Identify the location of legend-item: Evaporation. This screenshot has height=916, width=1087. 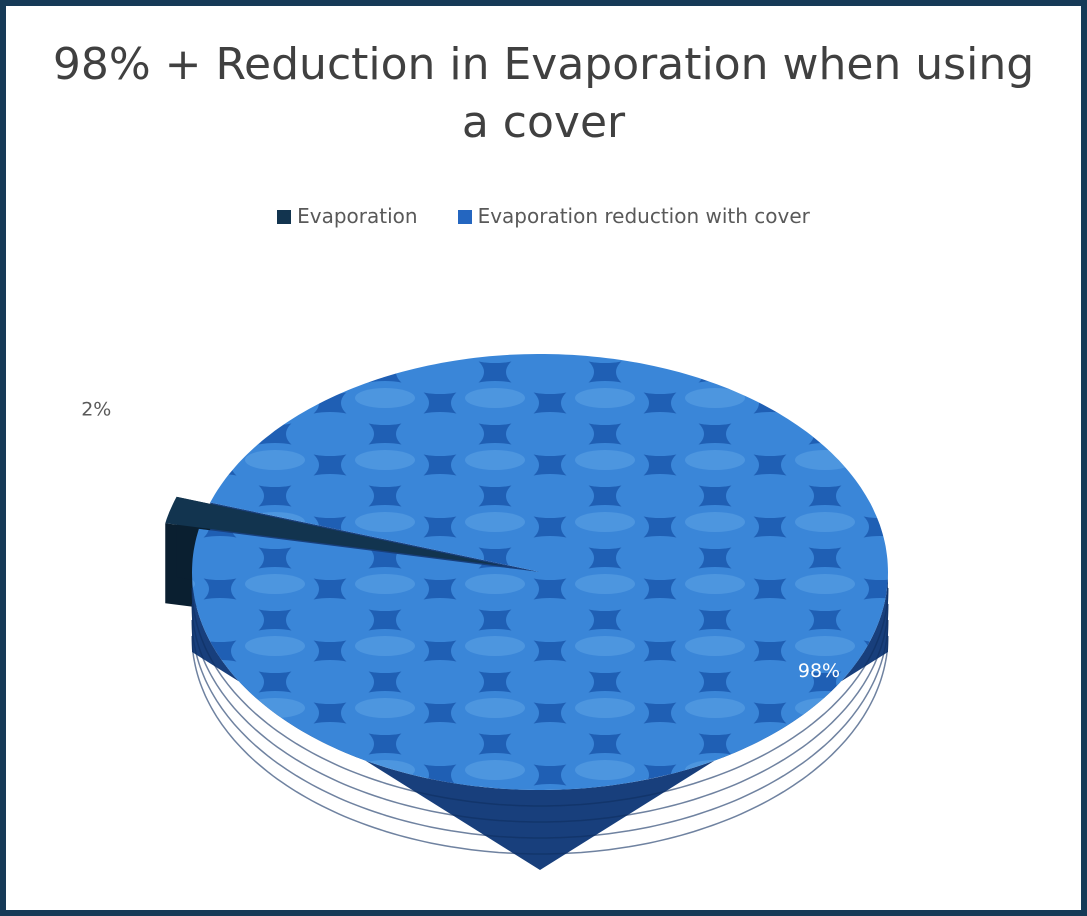
(347, 216).